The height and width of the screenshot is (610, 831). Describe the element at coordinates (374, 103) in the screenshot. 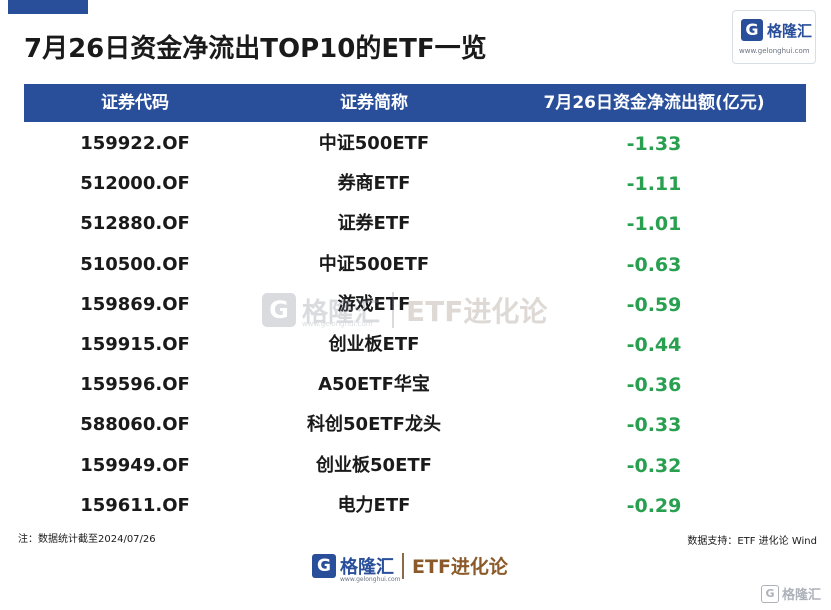

I see `header-name: 证券简称` at that location.